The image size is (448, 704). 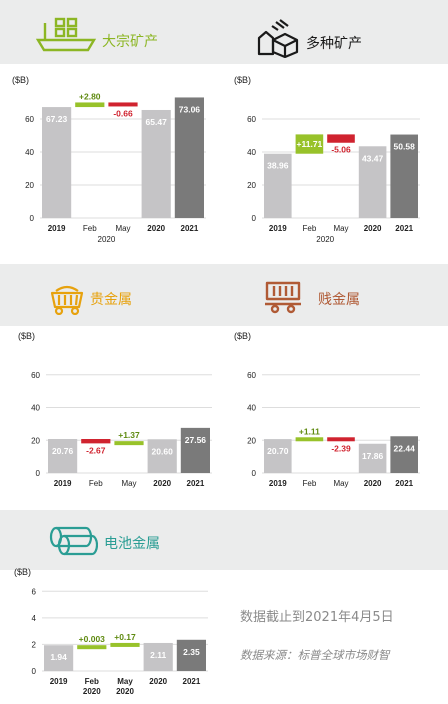 What do you see at coordinates (162, 483) in the screenshot?
I see `precious-x-tick-label: 2020` at bounding box center [162, 483].